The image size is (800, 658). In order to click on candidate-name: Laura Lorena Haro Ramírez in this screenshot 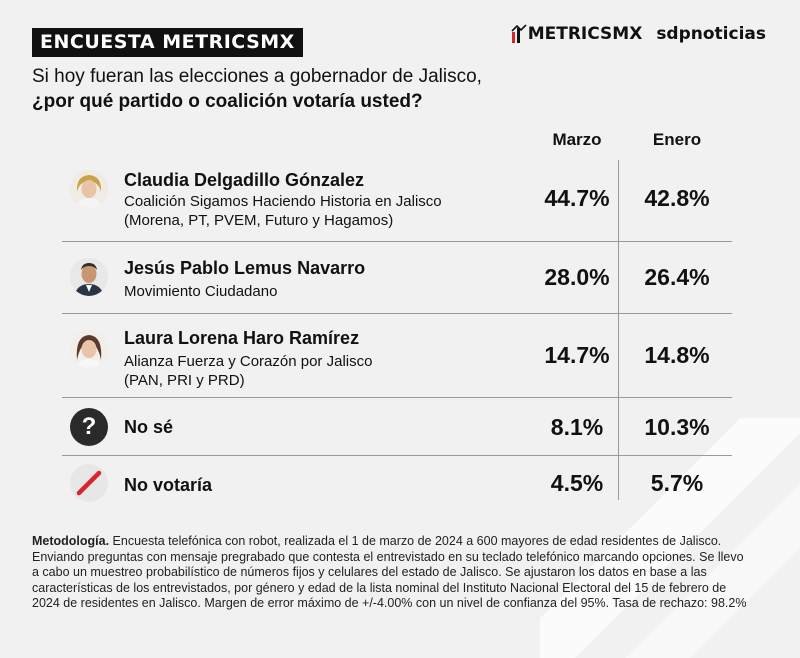, I will do `click(242, 338)`.